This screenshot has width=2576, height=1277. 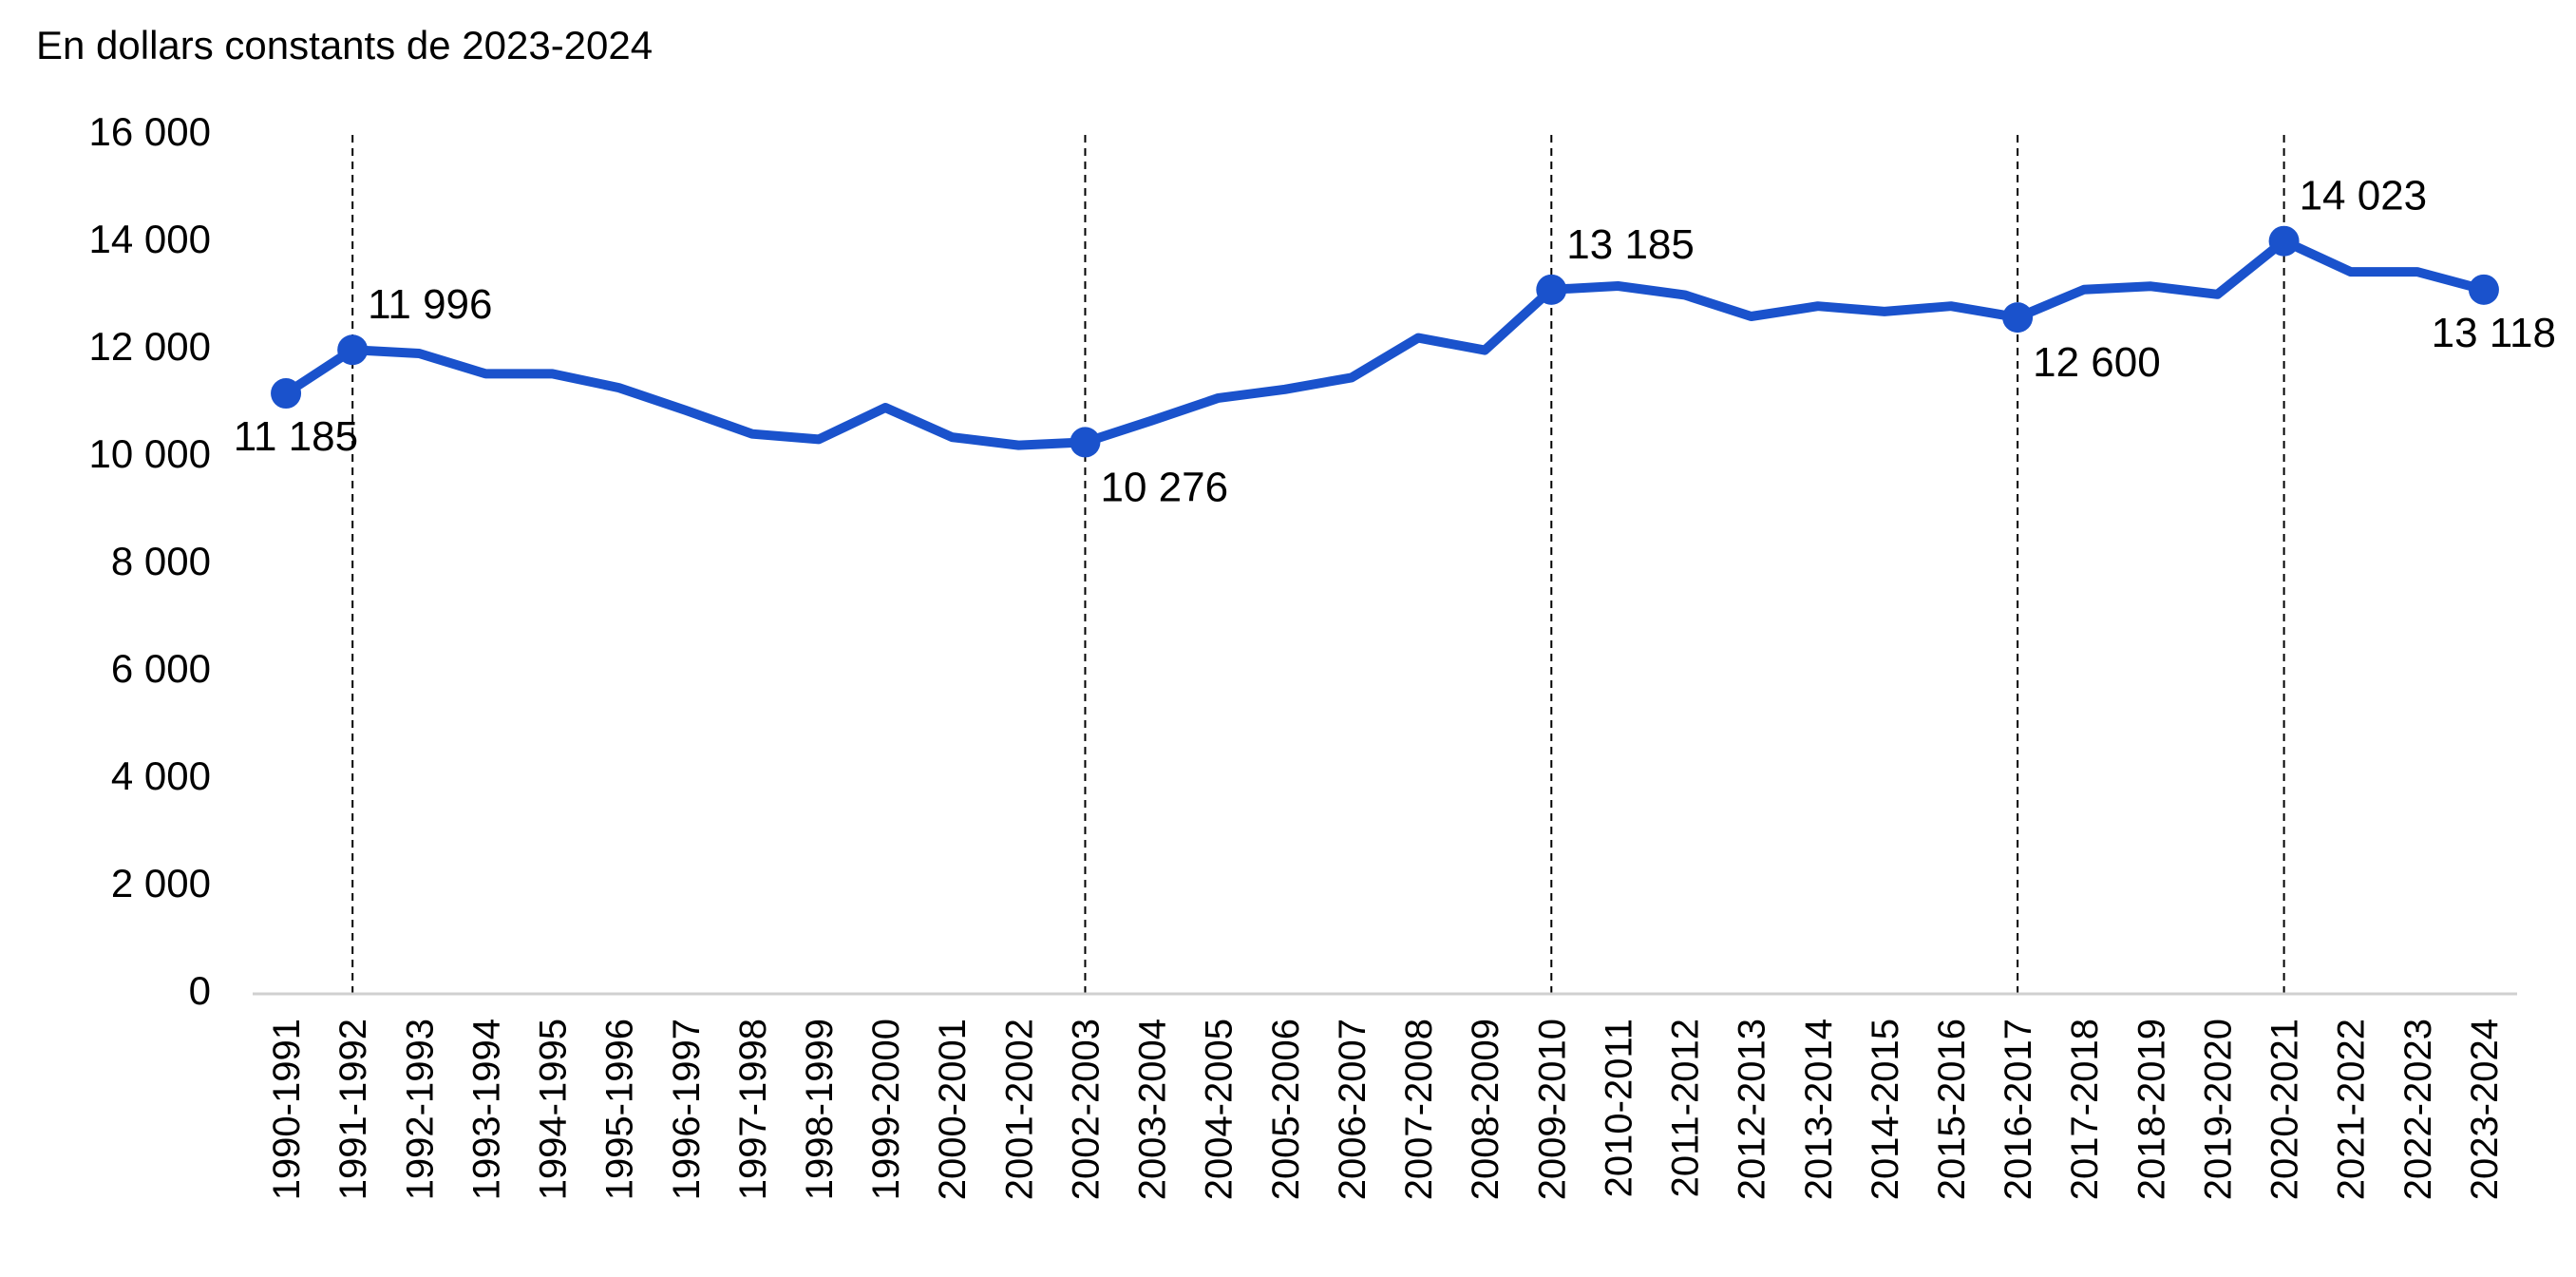 I want to click on x-tick-label: 1998-1999, so click(x=820, y=1109).